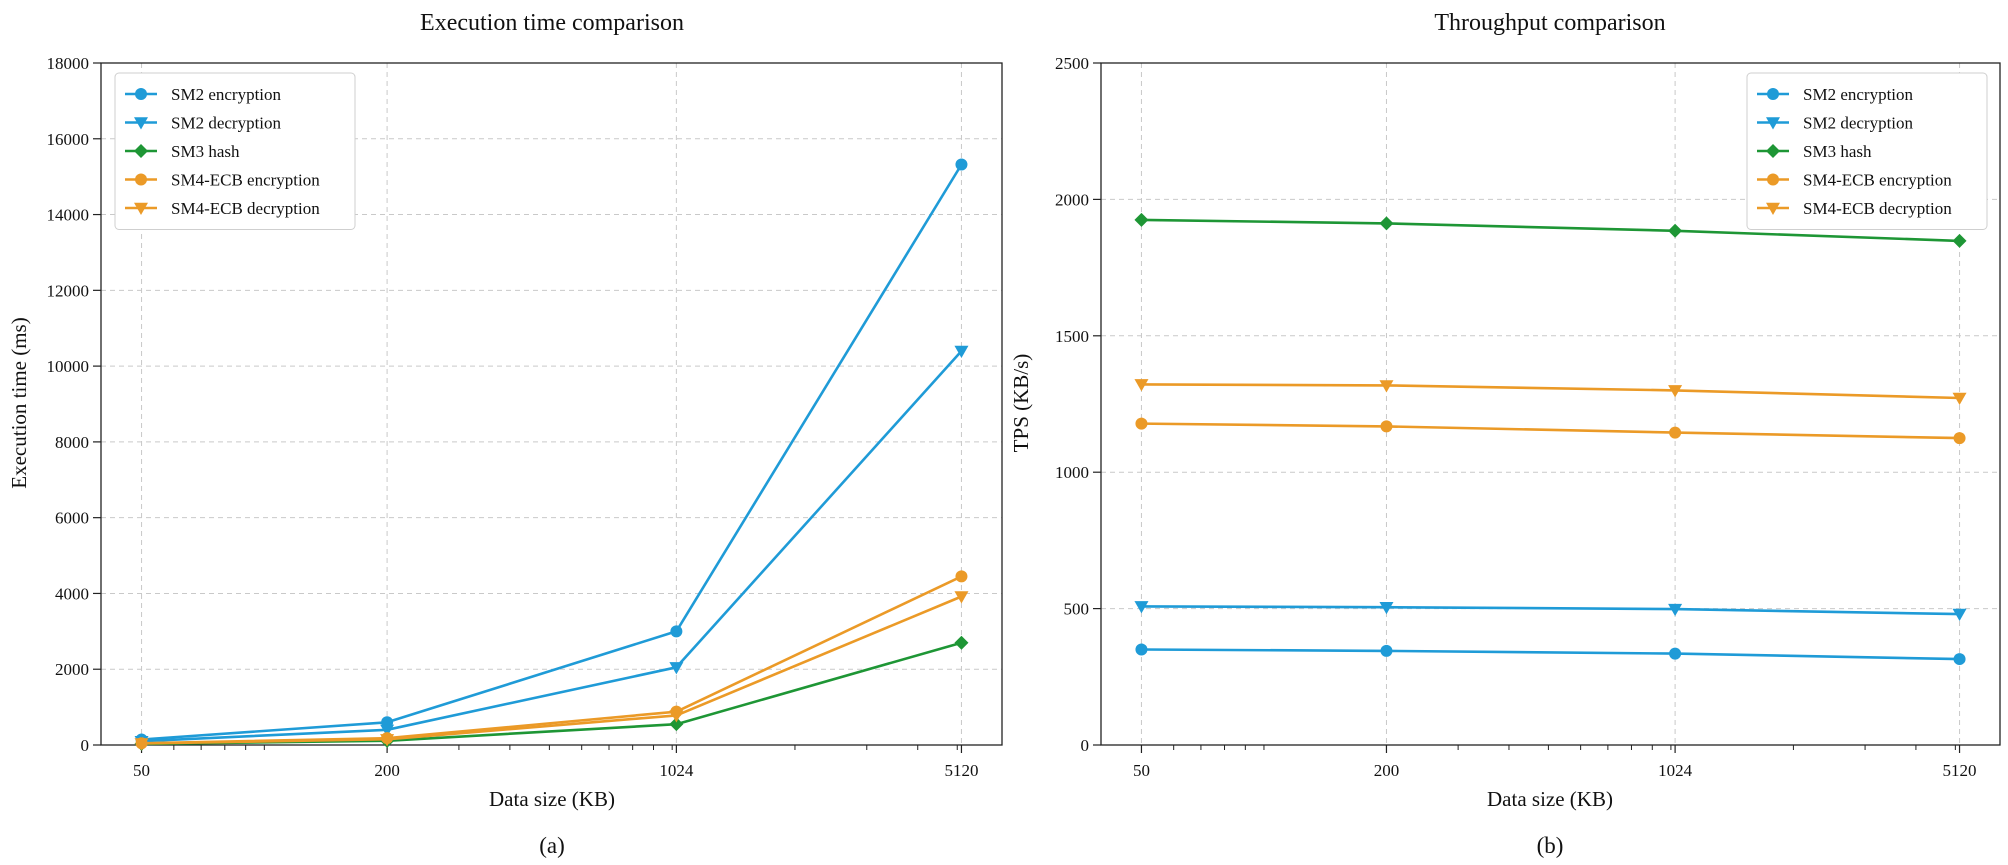 The image size is (2008, 865). What do you see at coordinates (1773, 94) in the screenshot?
I see `chart-b-legend-sm2-encryption-marker` at bounding box center [1773, 94].